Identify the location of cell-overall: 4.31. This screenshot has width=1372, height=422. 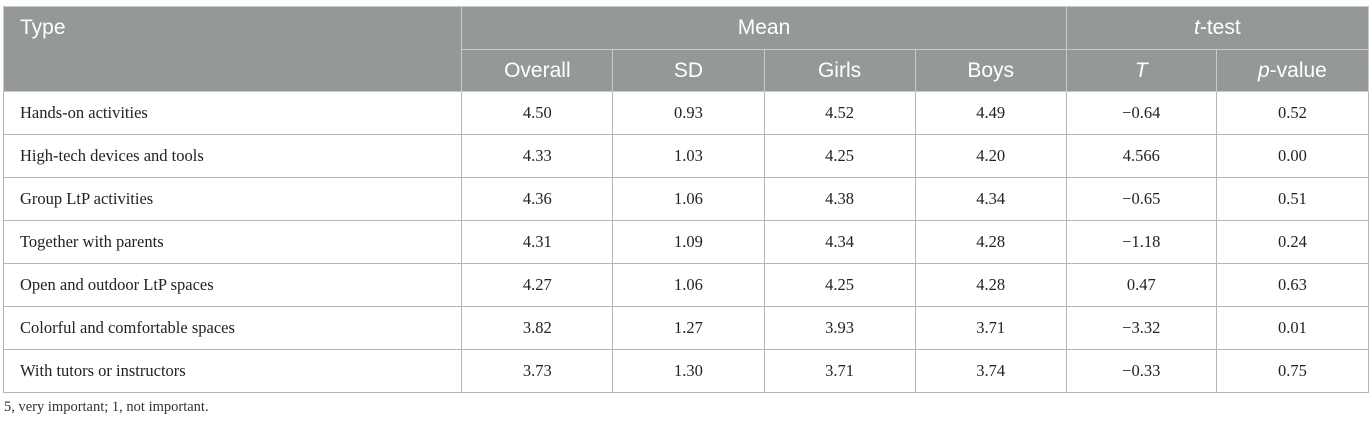
(537, 242).